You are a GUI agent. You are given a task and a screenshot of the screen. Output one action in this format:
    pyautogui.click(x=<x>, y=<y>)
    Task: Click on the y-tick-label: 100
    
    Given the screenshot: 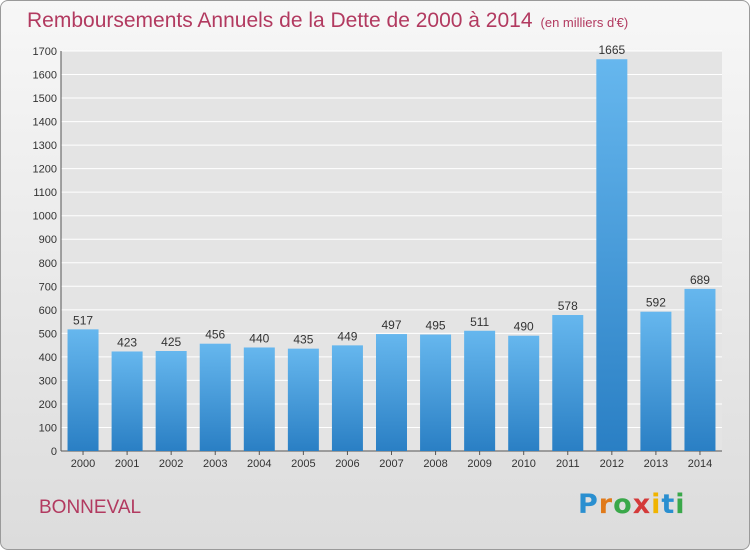 What is the action you would take?
    pyautogui.click(x=48, y=428)
    